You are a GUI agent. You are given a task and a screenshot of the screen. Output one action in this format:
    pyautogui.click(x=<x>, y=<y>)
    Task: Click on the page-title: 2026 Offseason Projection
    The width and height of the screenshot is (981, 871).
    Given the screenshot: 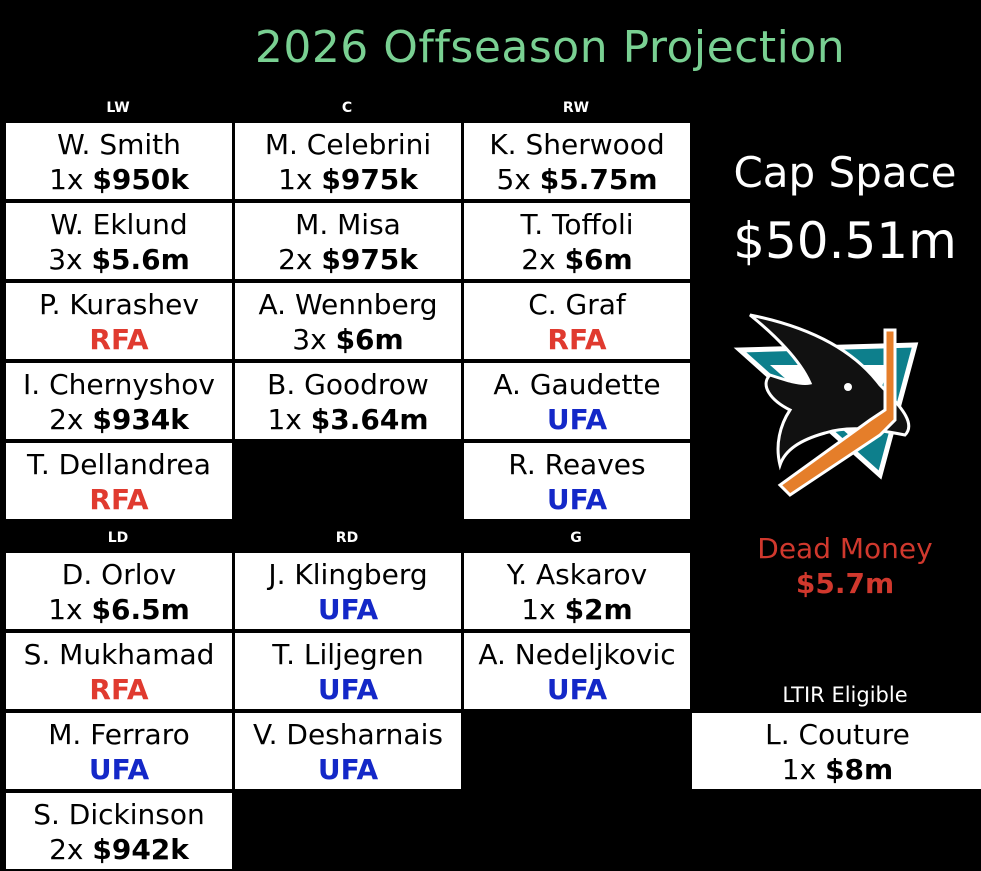 What is the action you would take?
    pyautogui.click(x=550, y=47)
    